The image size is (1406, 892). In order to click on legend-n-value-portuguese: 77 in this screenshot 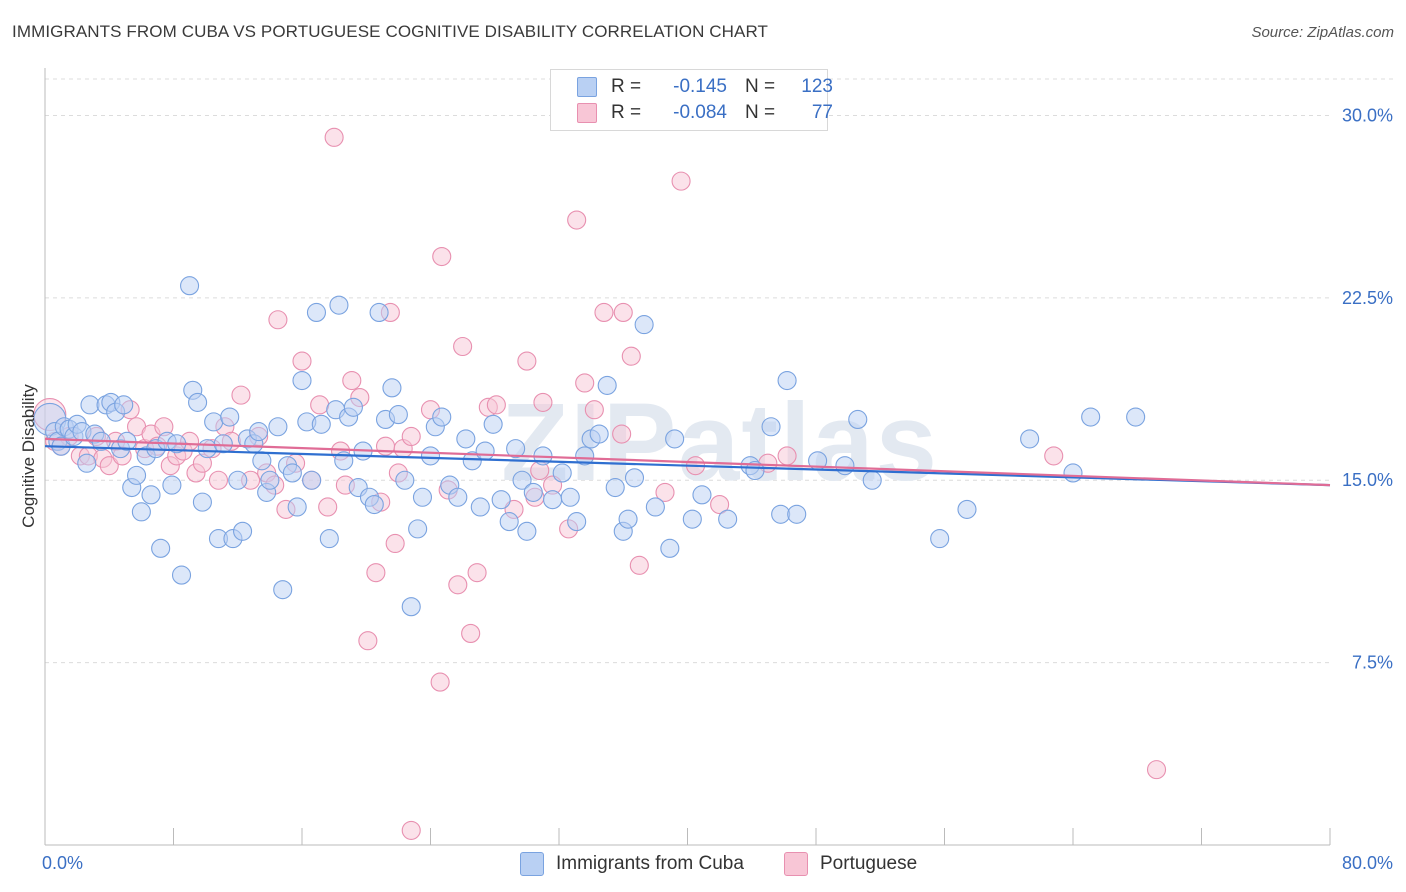, I will do `click(822, 112)`.